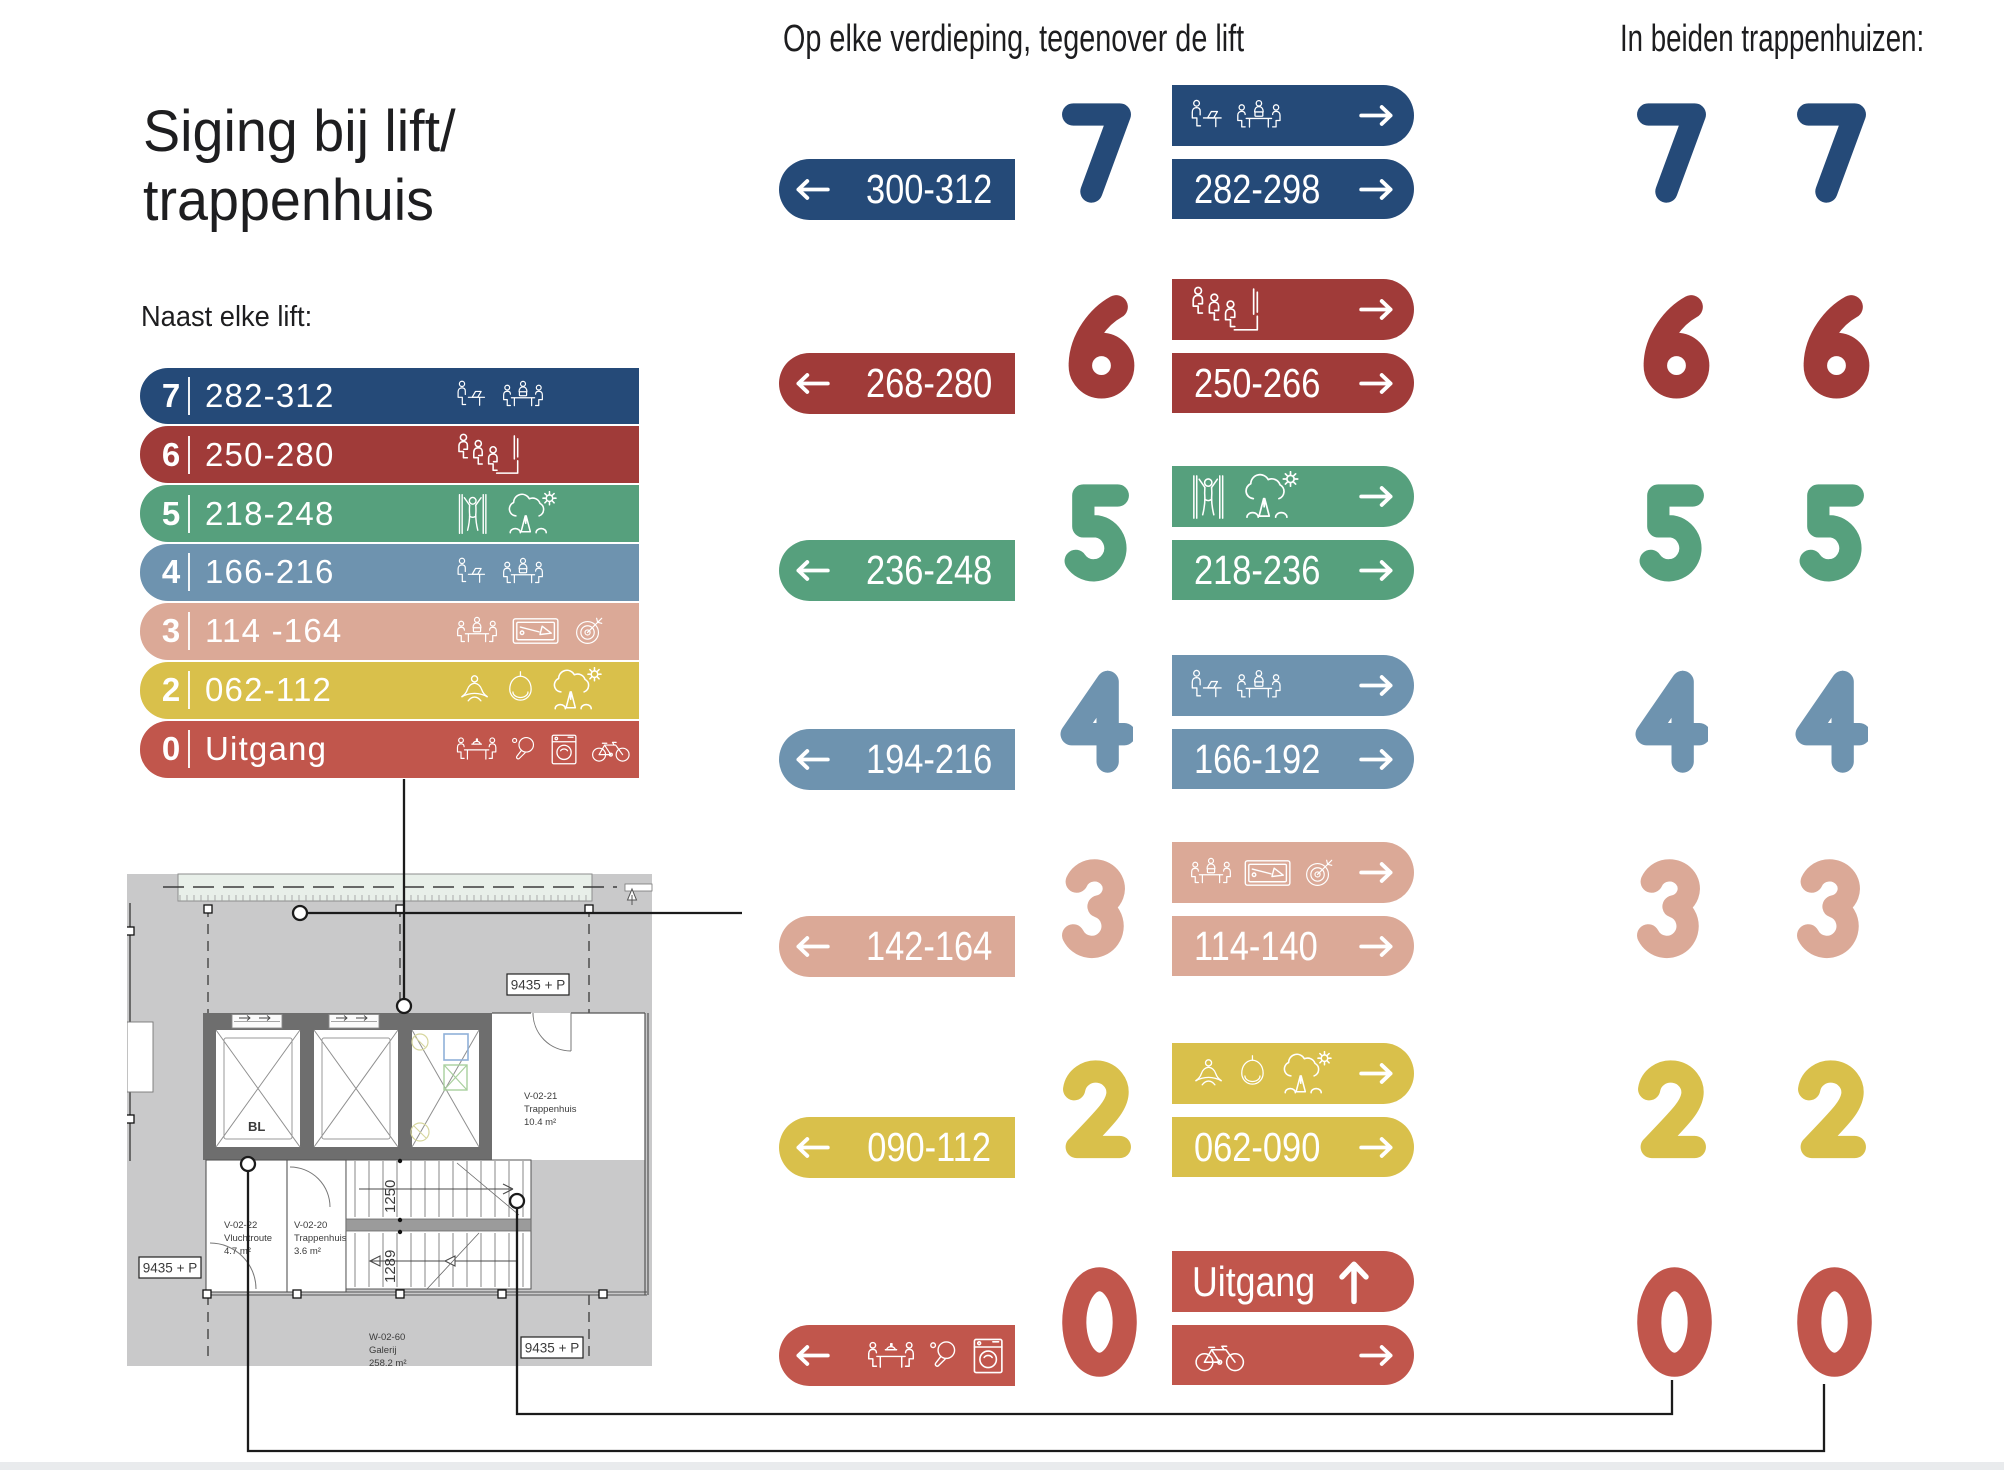 The width and height of the screenshot is (2004, 1470). Describe the element at coordinates (420, 1042) in the screenshot. I see `plan-symbol-circle` at that location.